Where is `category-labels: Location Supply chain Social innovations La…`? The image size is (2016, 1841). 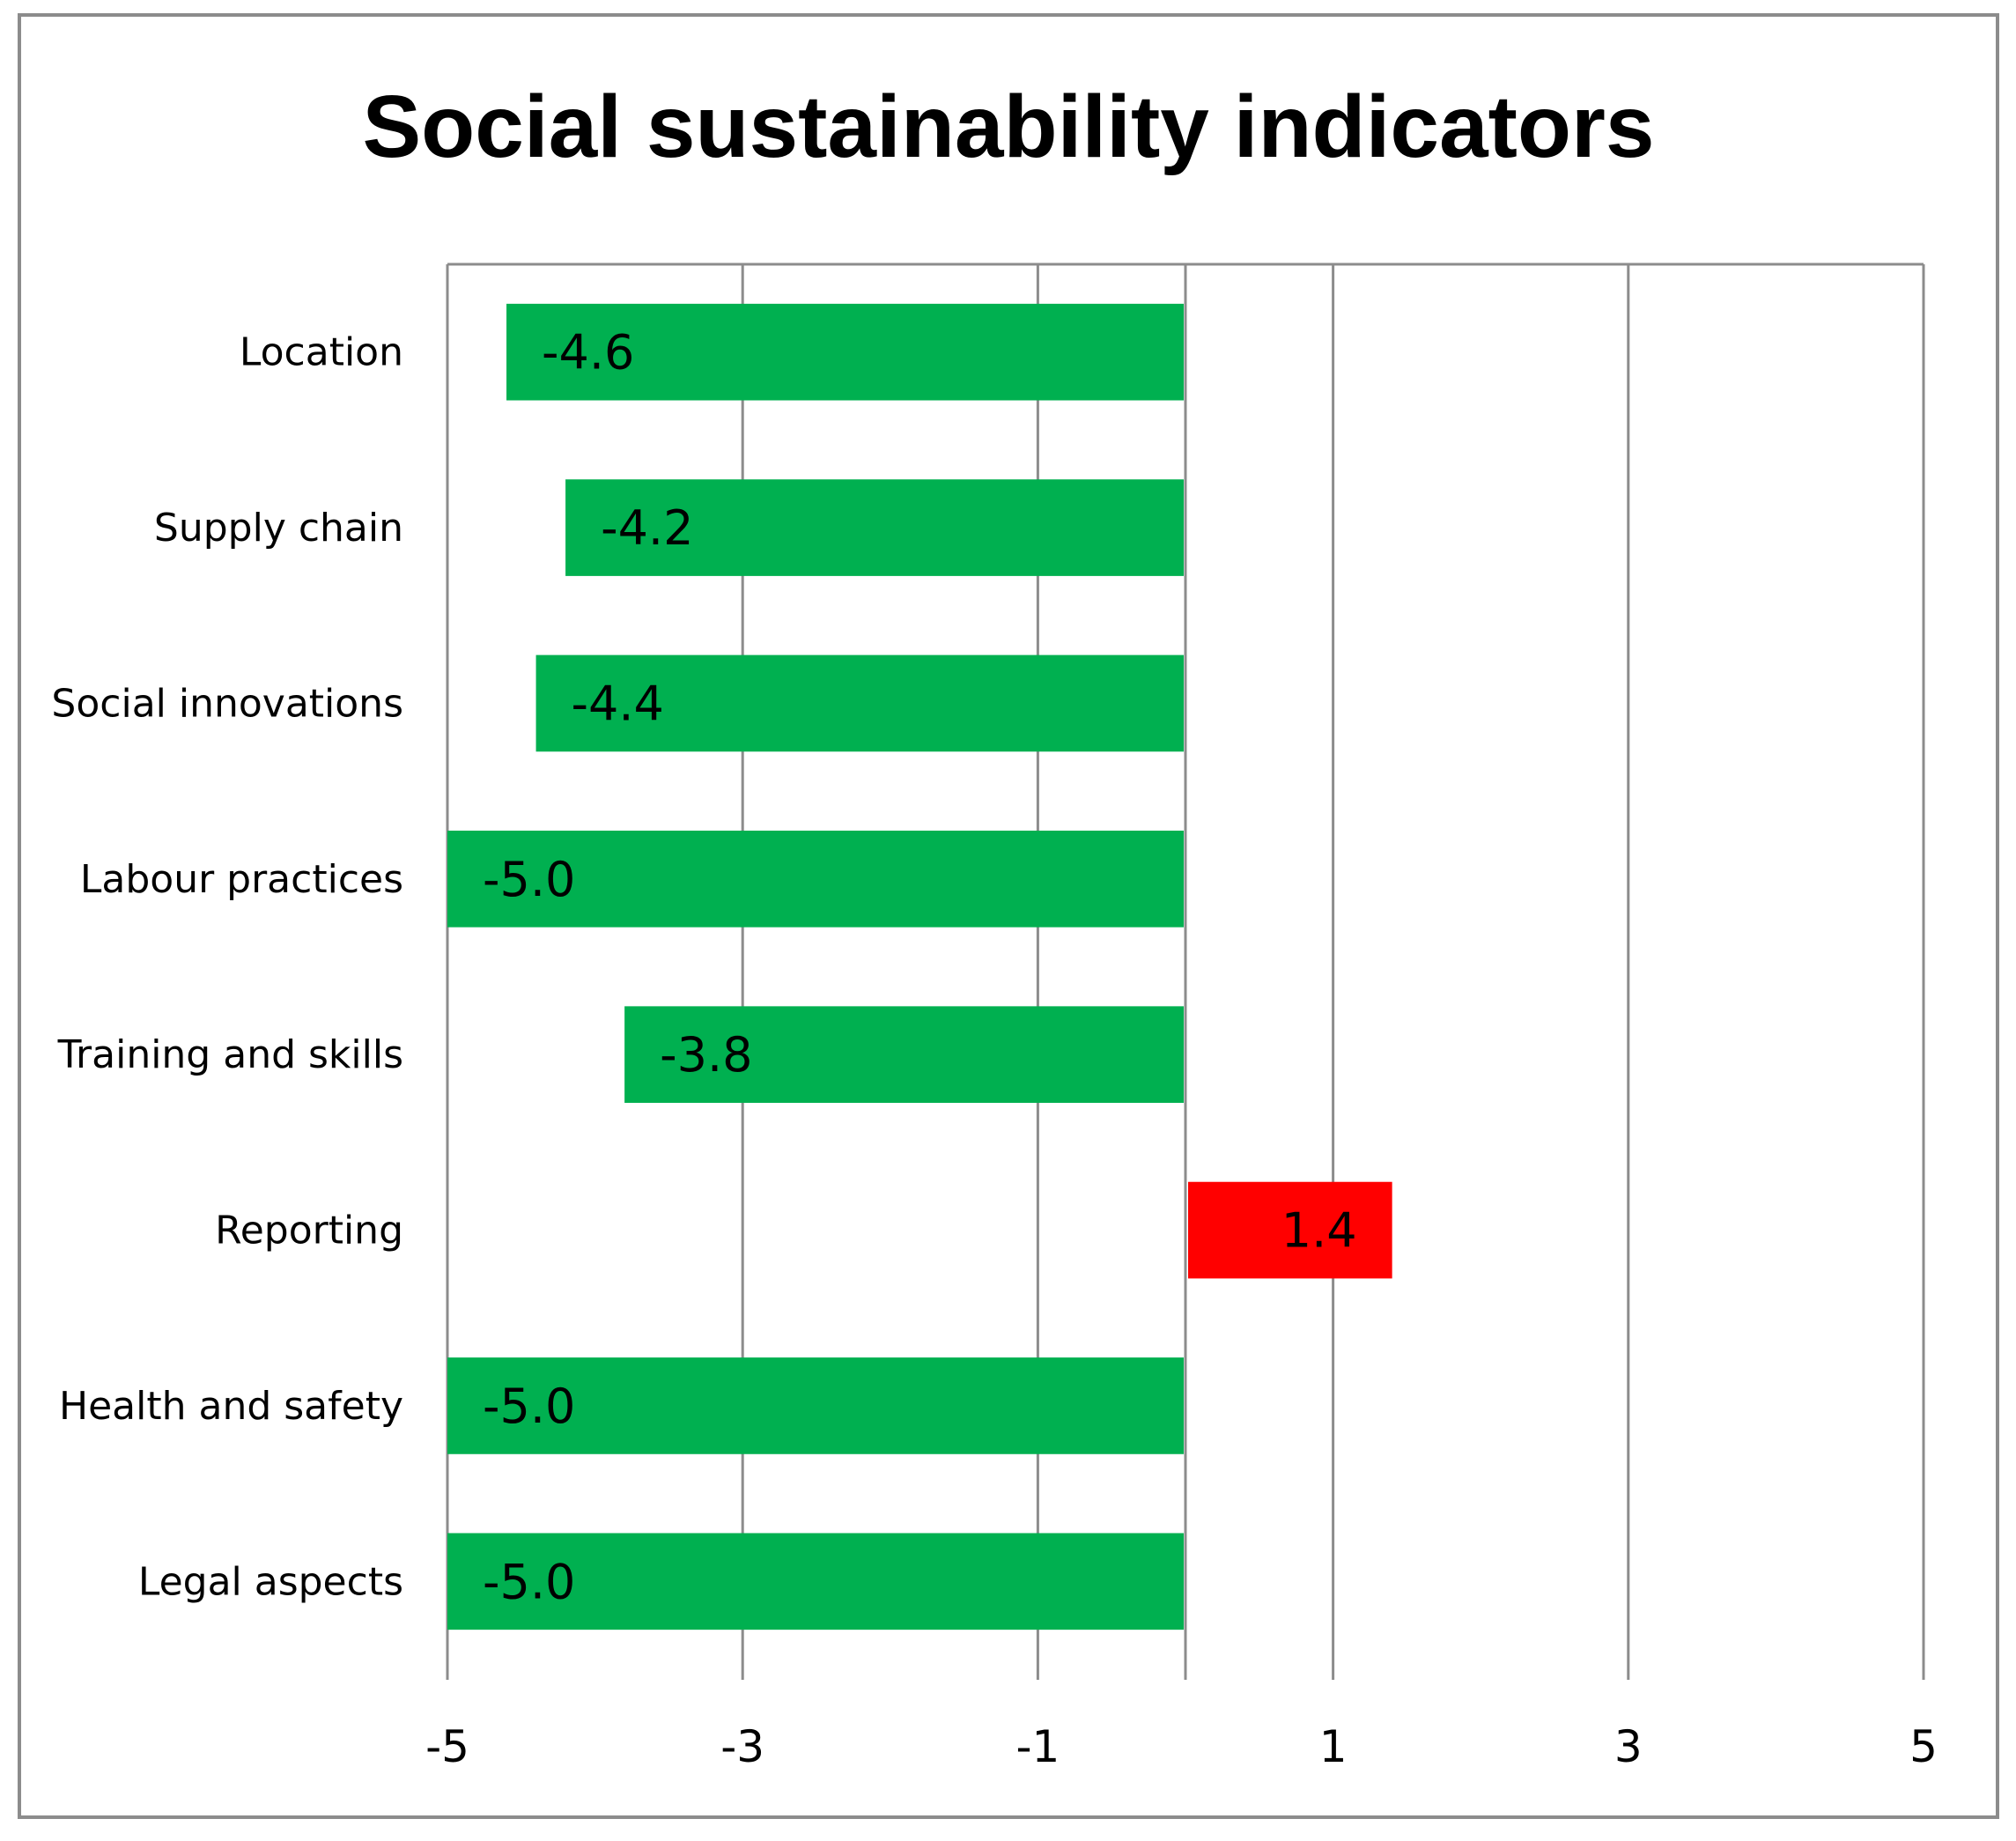
category-labels: Location Supply chain Social innovations La… is located at coordinates (227, 967).